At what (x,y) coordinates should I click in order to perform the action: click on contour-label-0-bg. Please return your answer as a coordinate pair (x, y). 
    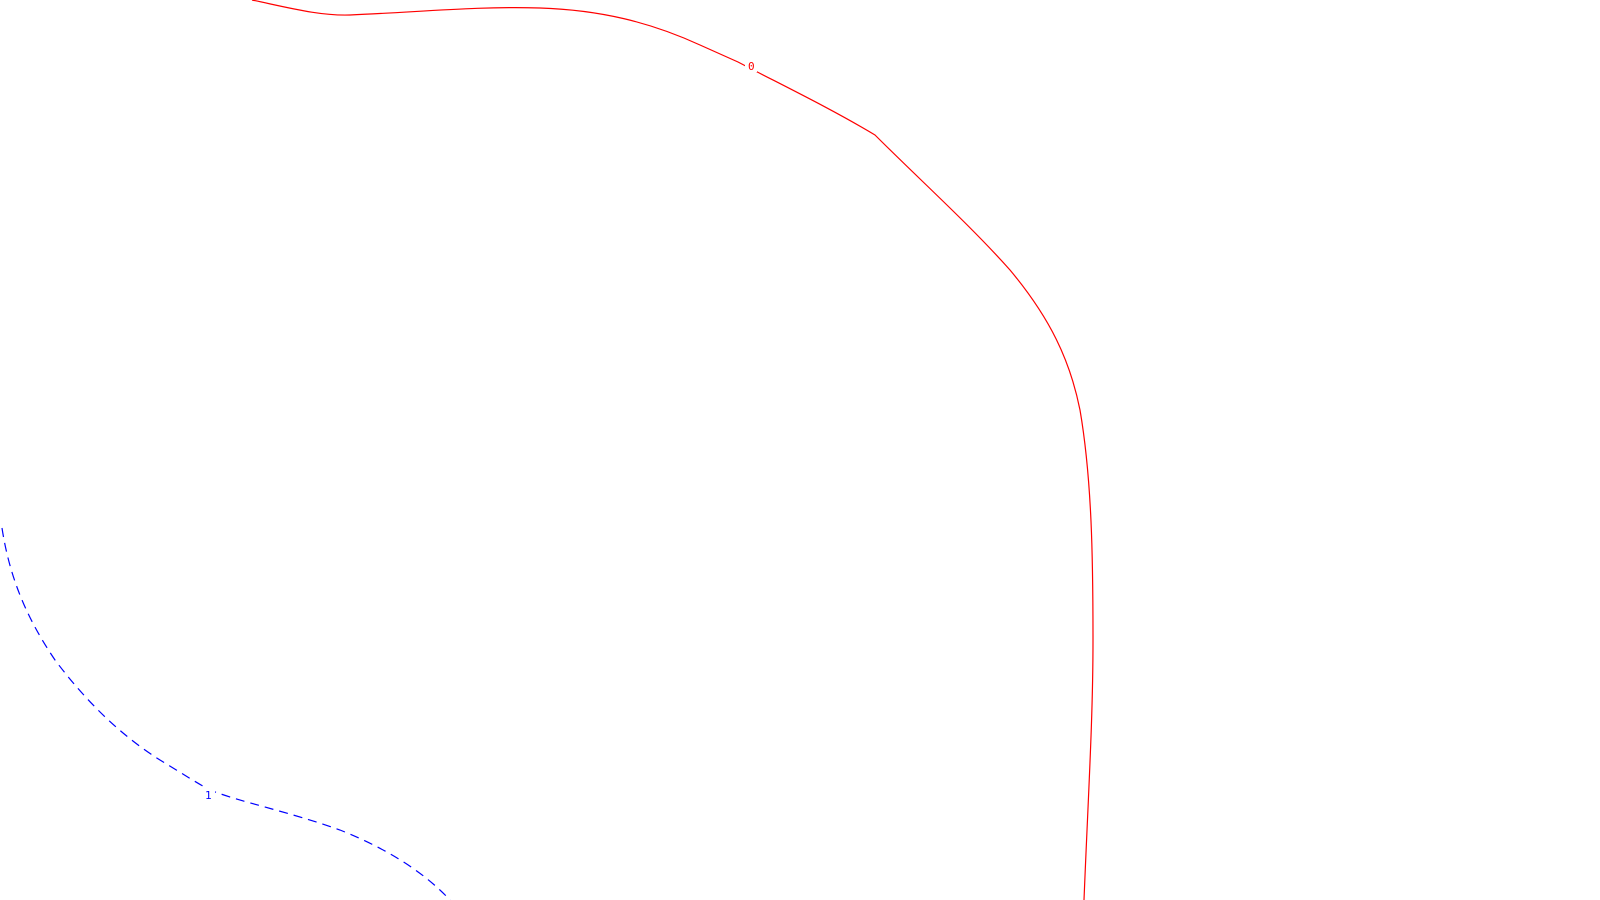
    Looking at the image, I should click on (751, 65).